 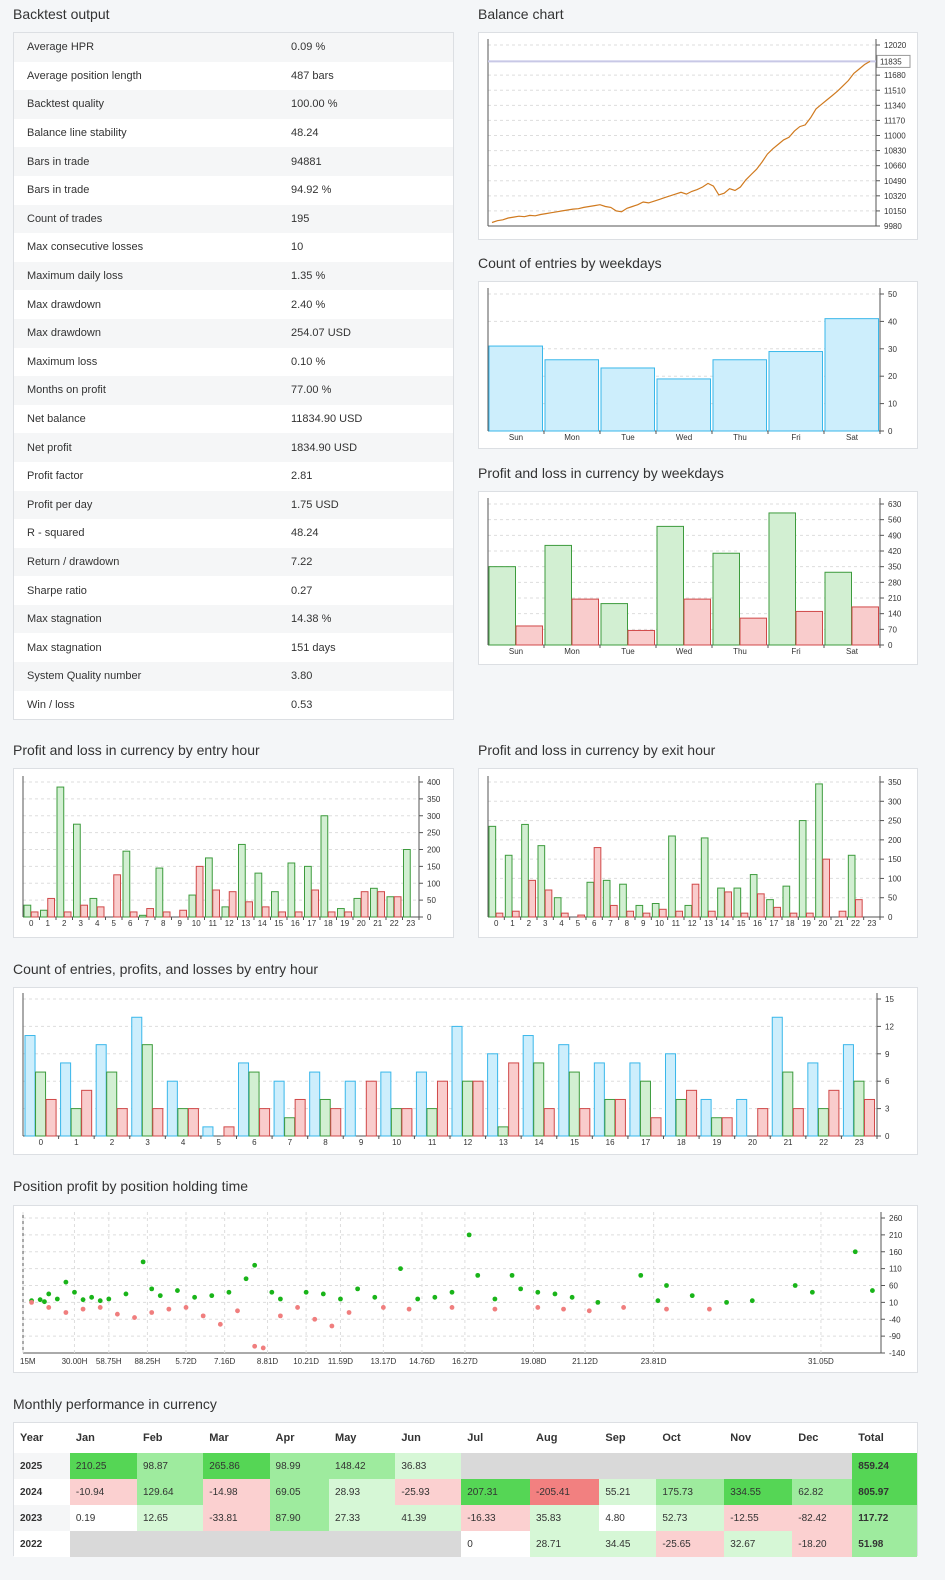 I want to click on stat-row: Backtest quality 100.00 %, so click(x=233, y=104).